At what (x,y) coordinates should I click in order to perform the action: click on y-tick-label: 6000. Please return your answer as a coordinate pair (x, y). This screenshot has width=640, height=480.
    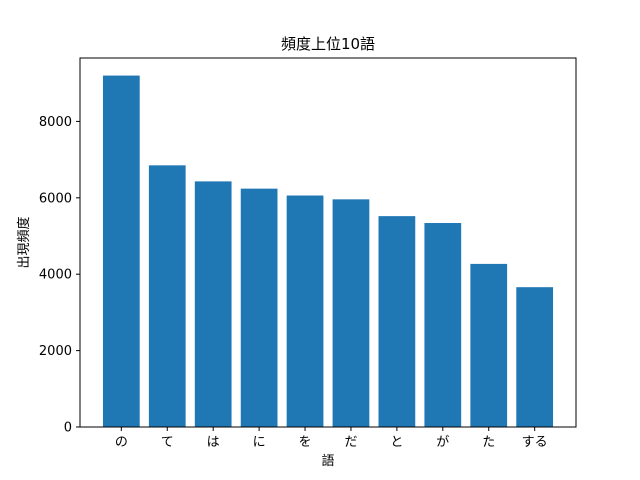
    Looking at the image, I should click on (55, 198).